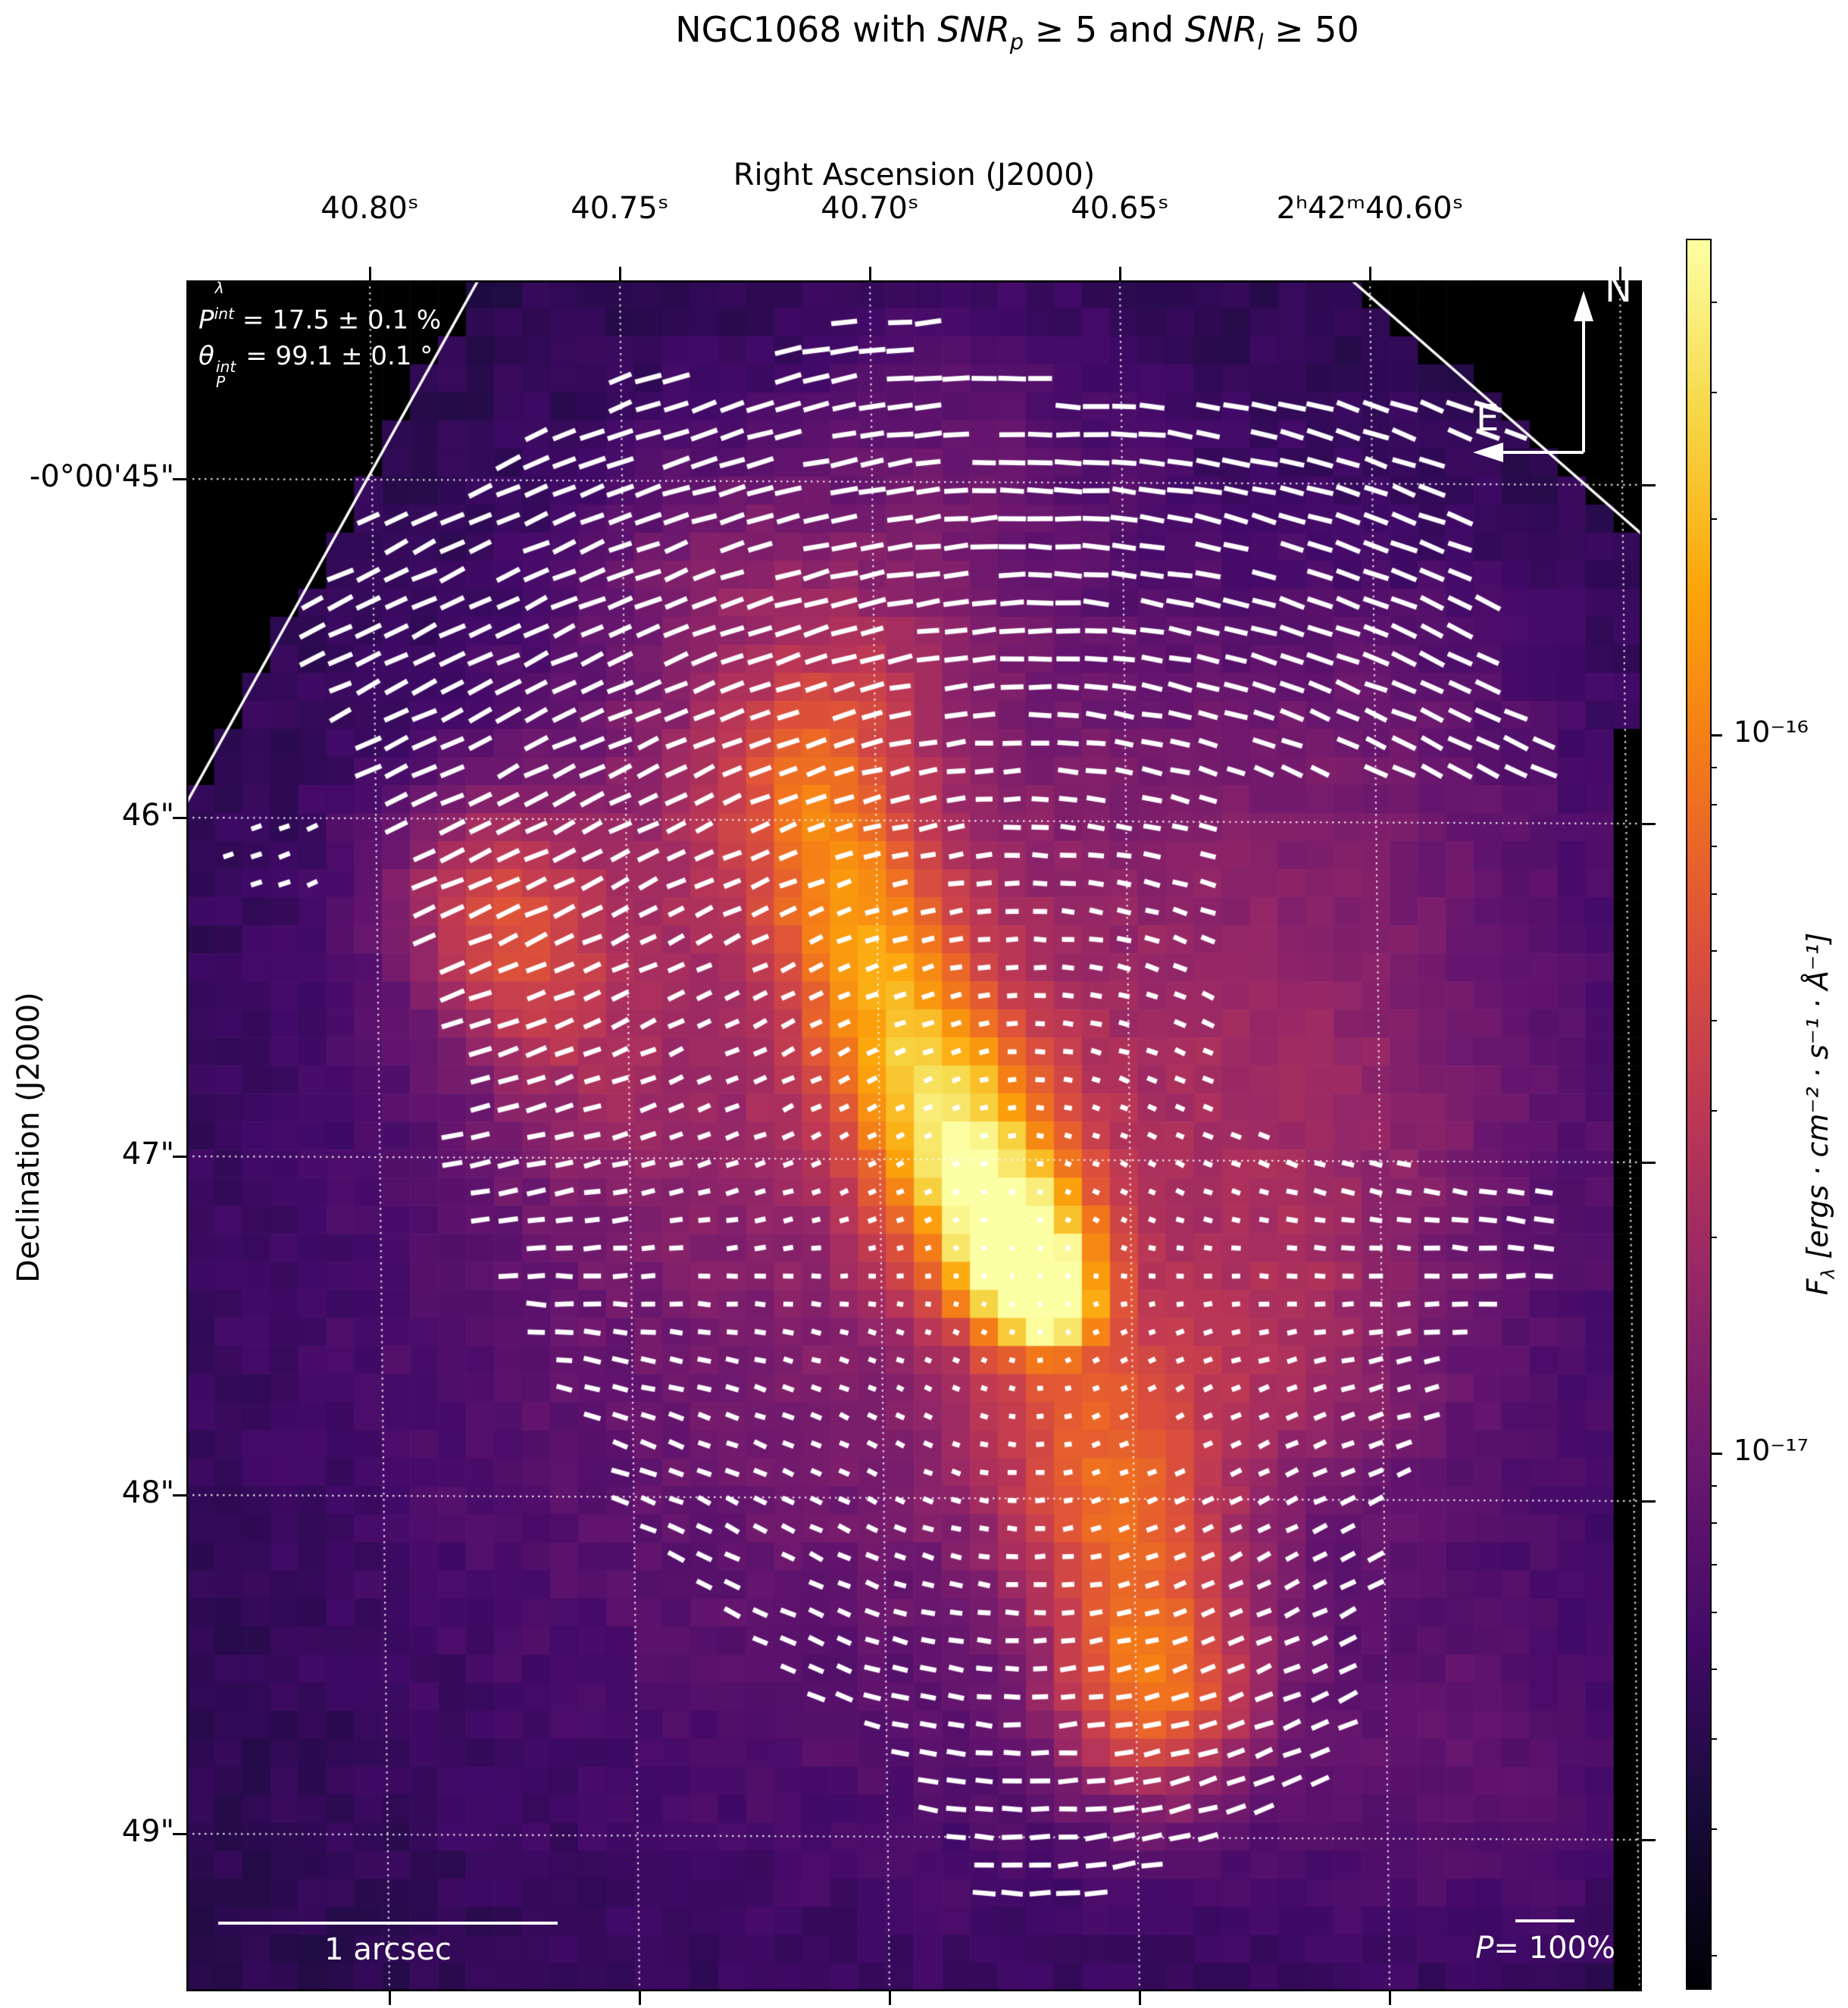 The height and width of the screenshot is (2008, 1848). What do you see at coordinates (1552, 365) in the screenshot?
I see `compass: N E` at bounding box center [1552, 365].